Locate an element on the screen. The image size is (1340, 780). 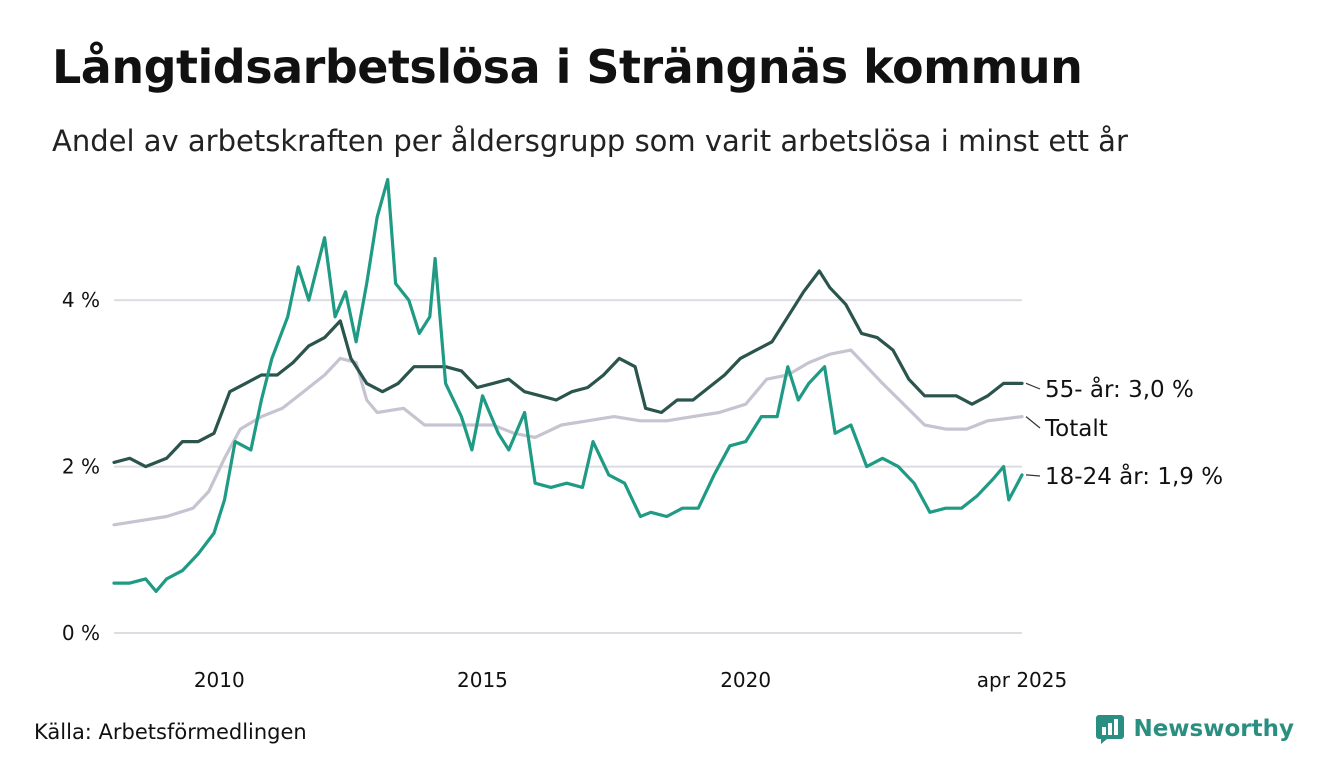
brand-logo: Newsworthy is located at coordinates (1194, 729).